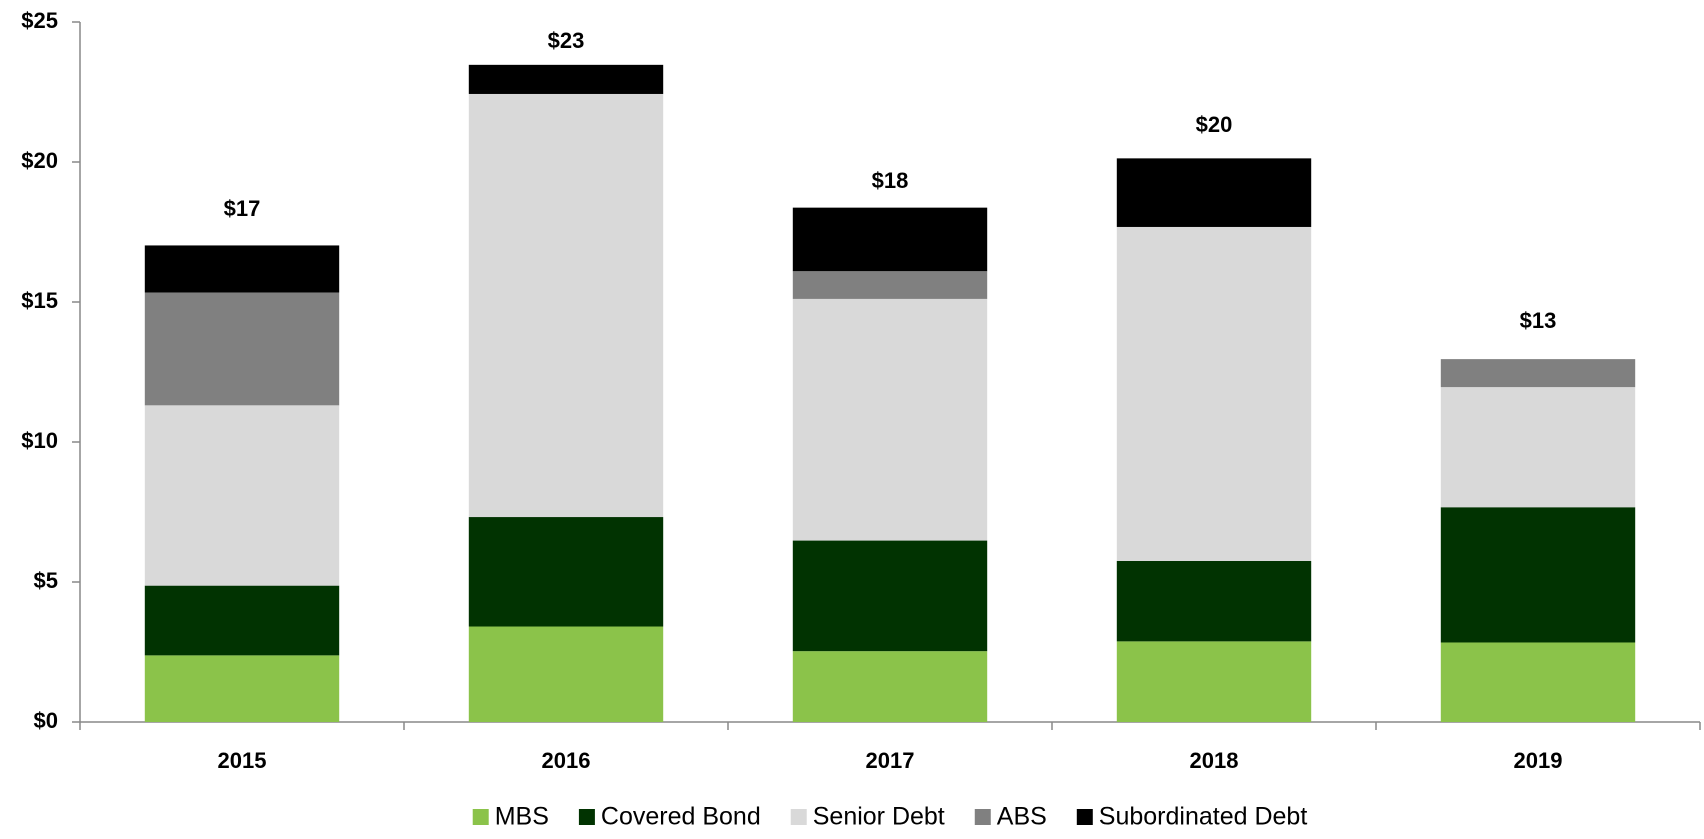  I want to click on y-tick-label: $5, so click(46, 580).